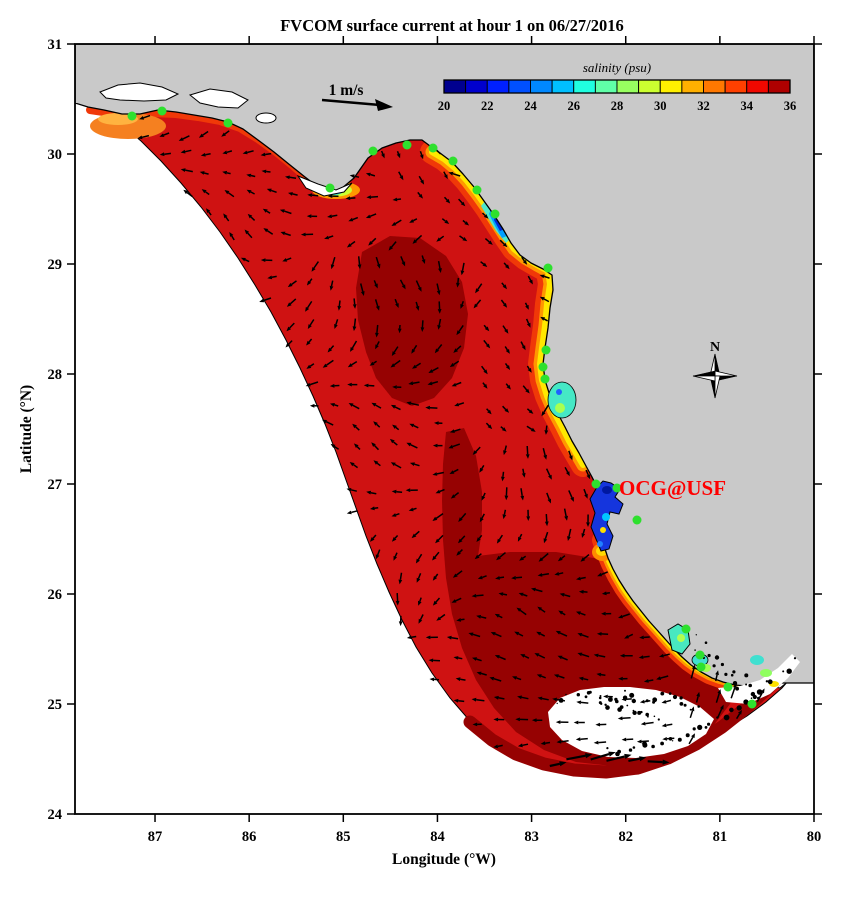  I want to click on compass-arm-light, so click(704, 378).